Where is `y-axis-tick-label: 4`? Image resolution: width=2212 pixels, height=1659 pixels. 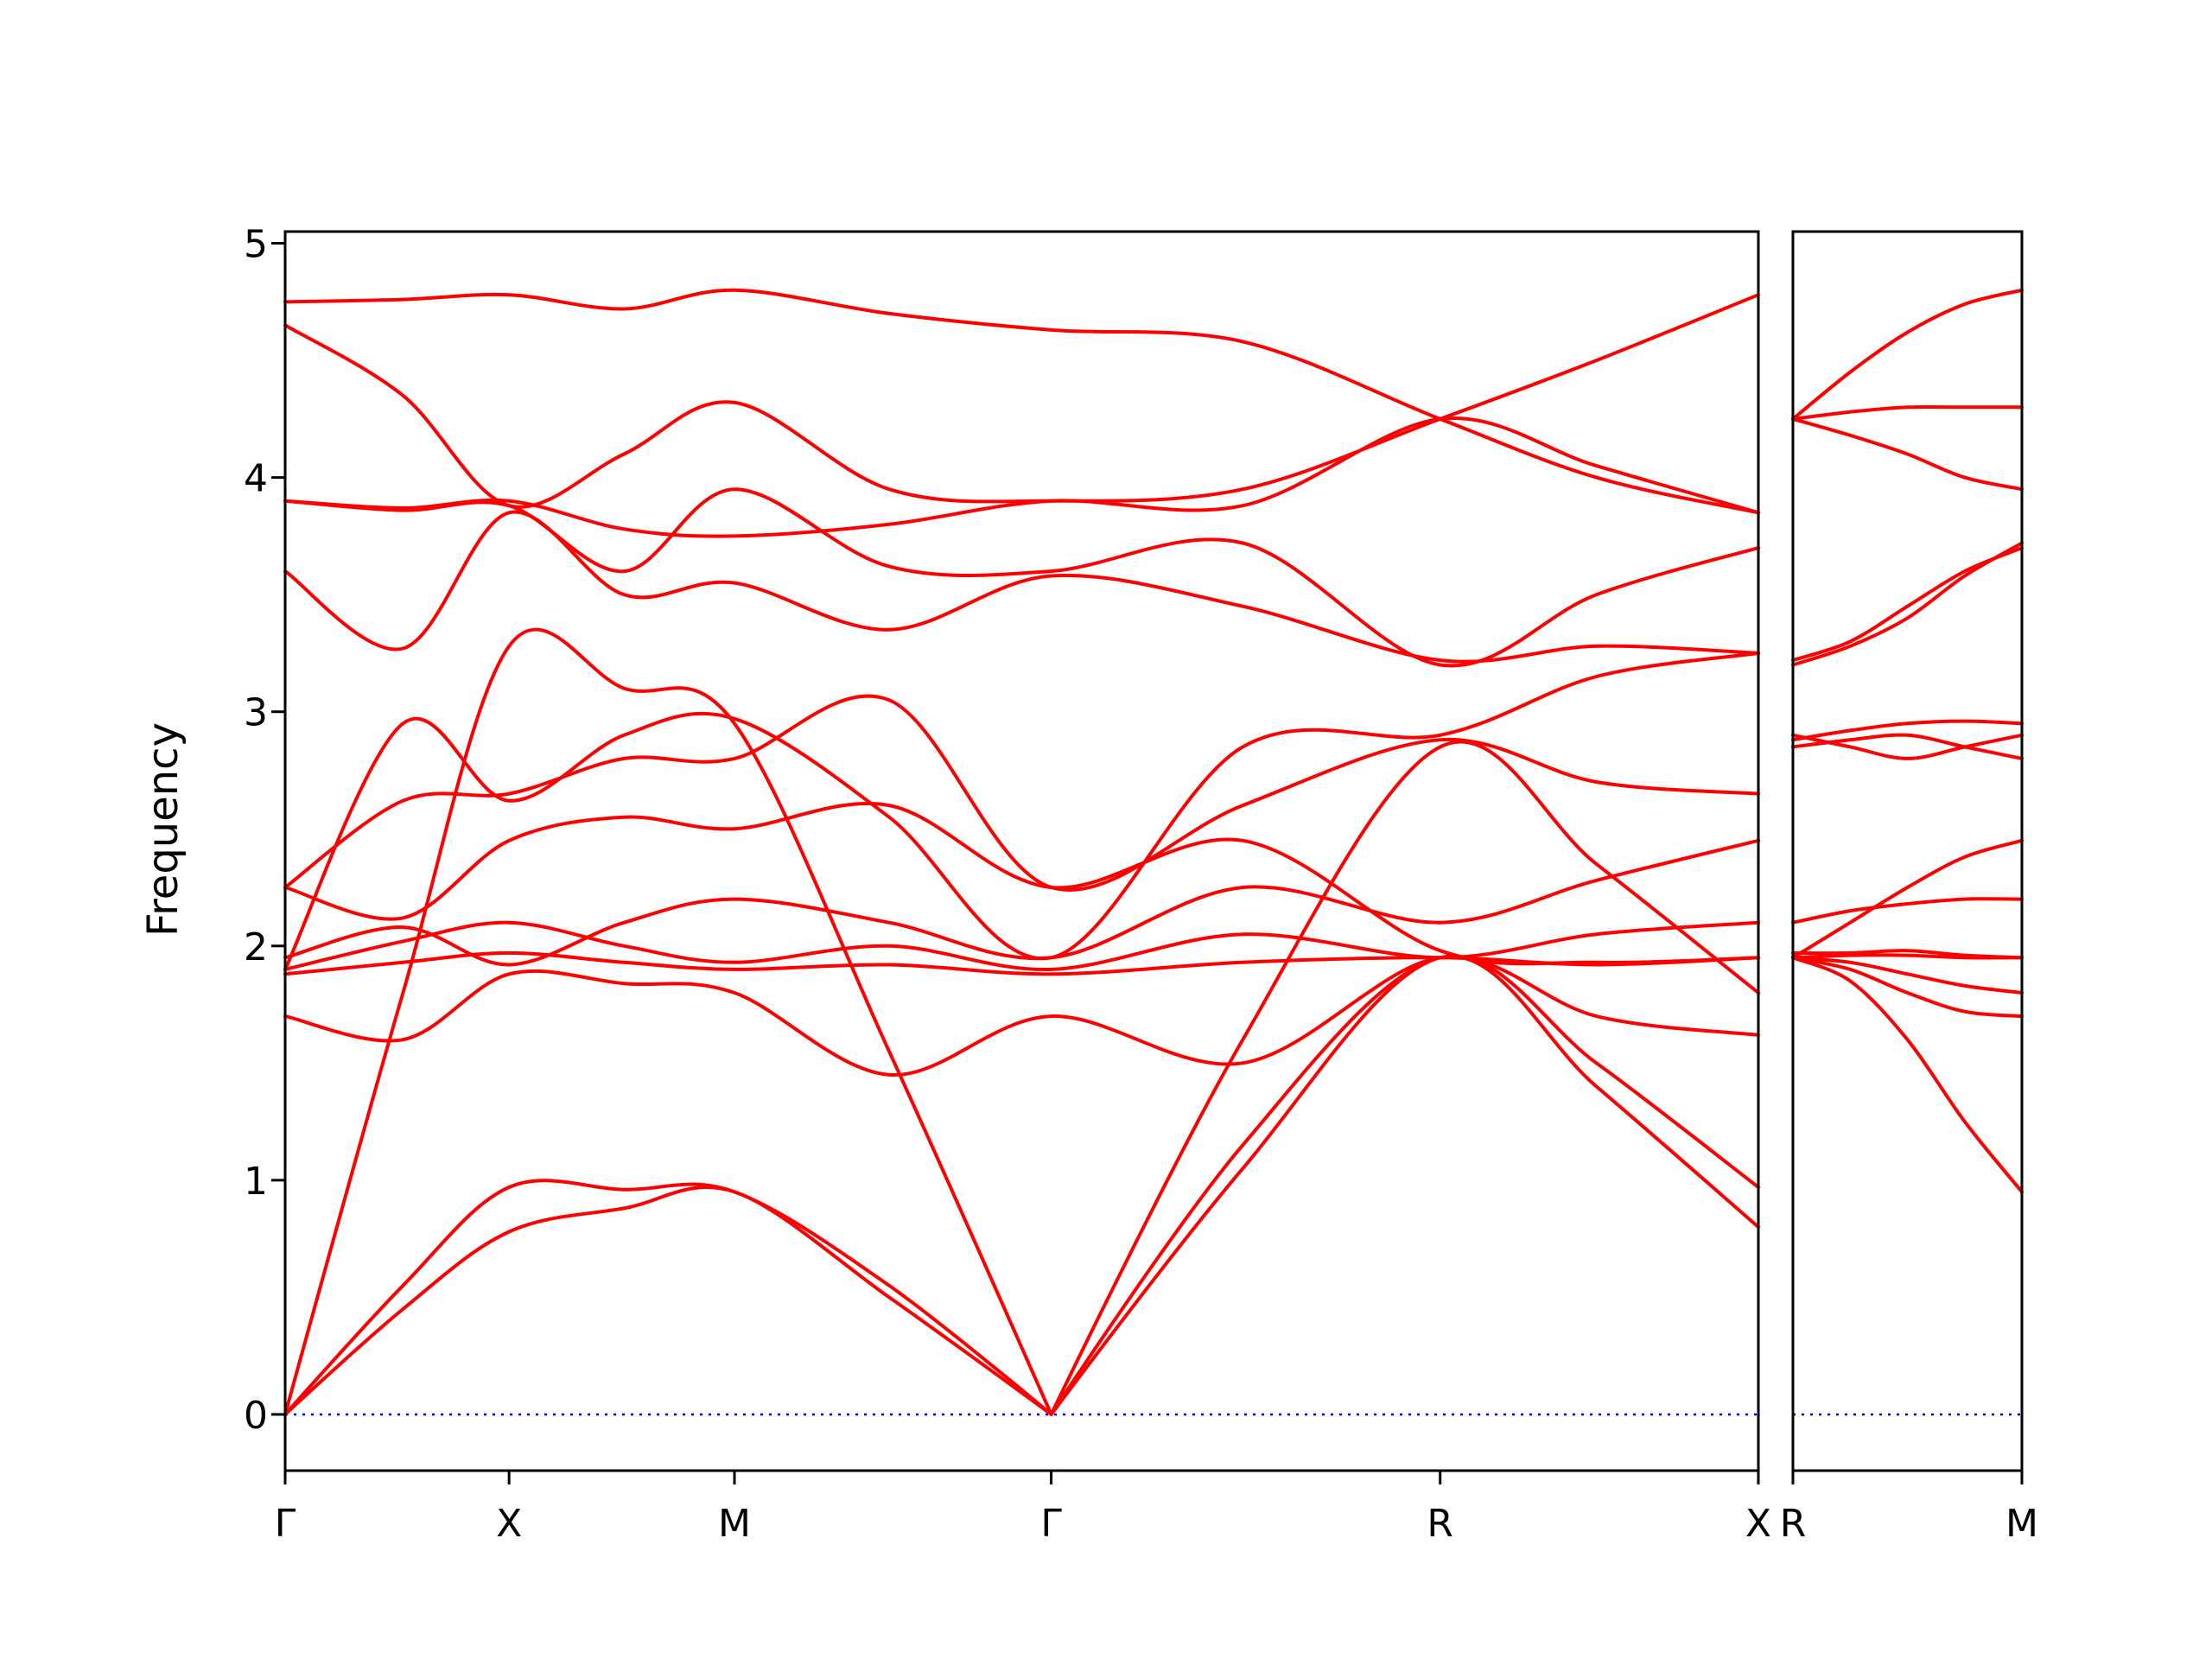 y-axis-tick-label: 4 is located at coordinates (256, 479).